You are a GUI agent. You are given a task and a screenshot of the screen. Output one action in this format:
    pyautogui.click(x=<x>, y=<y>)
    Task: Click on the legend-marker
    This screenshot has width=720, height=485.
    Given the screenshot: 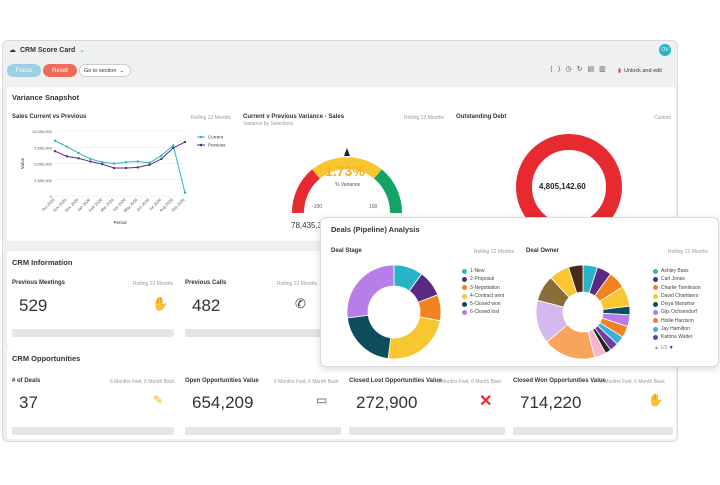 What is the action you would take?
    pyautogui.click(x=201, y=145)
    